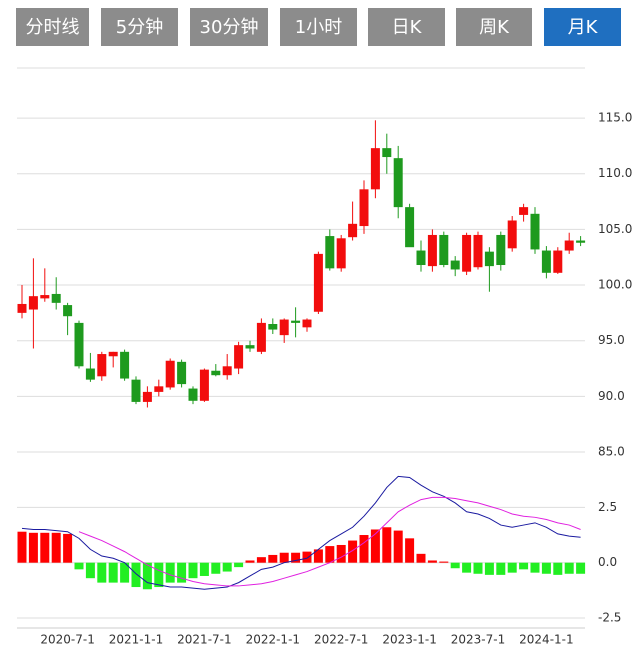 The height and width of the screenshot is (652, 643). What do you see at coordinates (607, 507) in the screenshot?
I see `y-tick-label: 2.5` at bounding box center [607, 507].